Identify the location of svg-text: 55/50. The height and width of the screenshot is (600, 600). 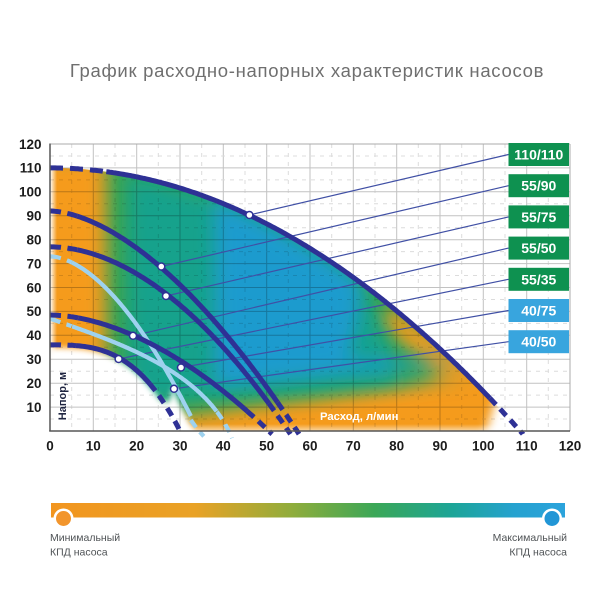
(538, 248).